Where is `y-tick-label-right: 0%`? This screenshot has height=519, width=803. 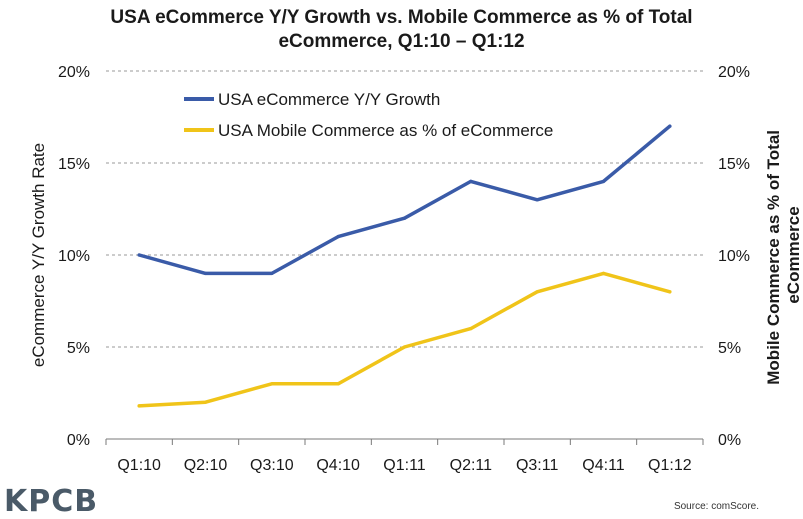
y-tick-label-right: 0% is located at coordinates (729, 440).